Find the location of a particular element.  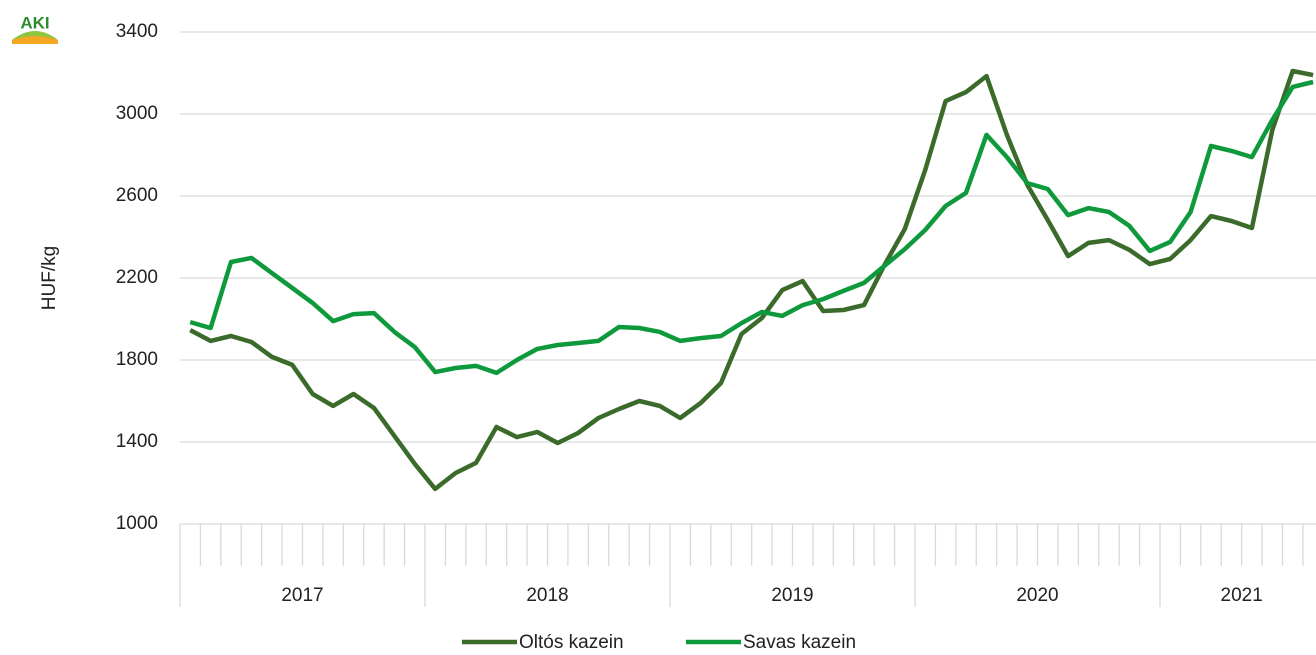

y-tick-label: 1800 is located at coordinates (137, 359).